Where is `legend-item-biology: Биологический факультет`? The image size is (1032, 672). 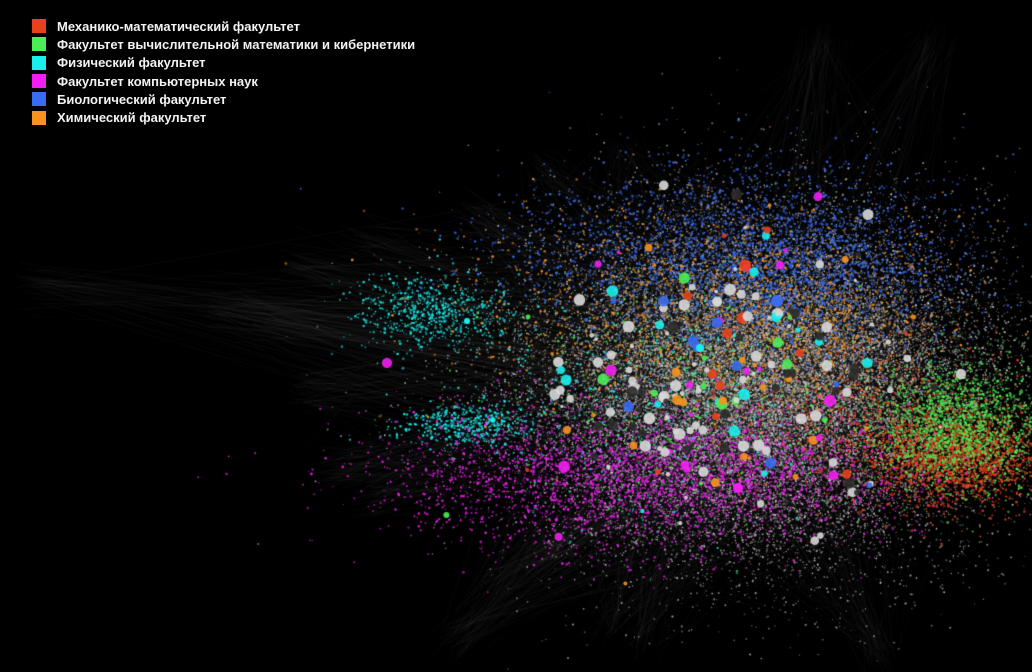
legend-item-biology: Биологический факультет is located at coordinates (223, 99).